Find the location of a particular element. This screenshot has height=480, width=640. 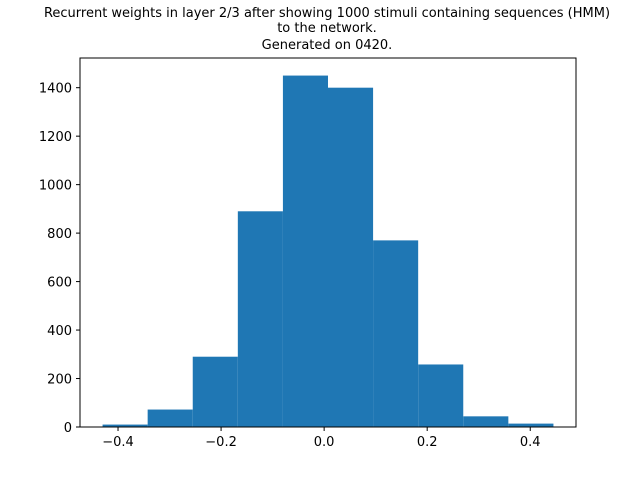

x-tick-label: 0.2 is located at coordinates (427, 442).